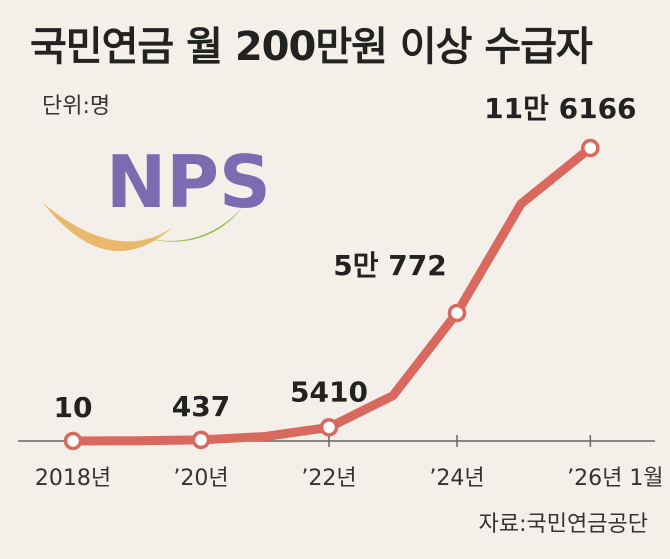  What do you see at coordinates (188, 182) in the screenshot?
I see `nps-logo-text: NPS` at bounding box center [188, 182].